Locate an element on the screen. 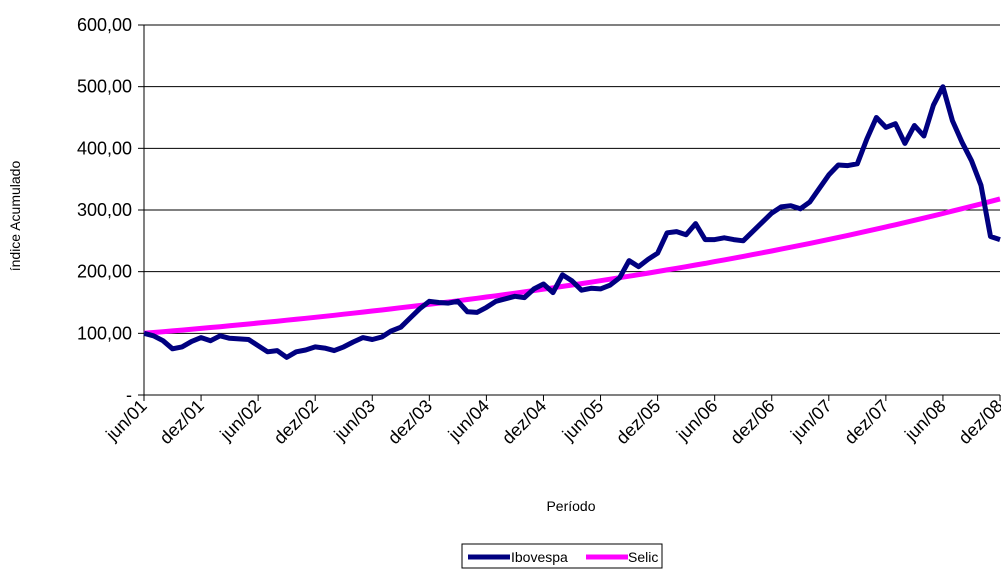 The height and width of the screenshot is (571, 1001). x-tick-label: dez/01 is located at coordinates (182, 422).